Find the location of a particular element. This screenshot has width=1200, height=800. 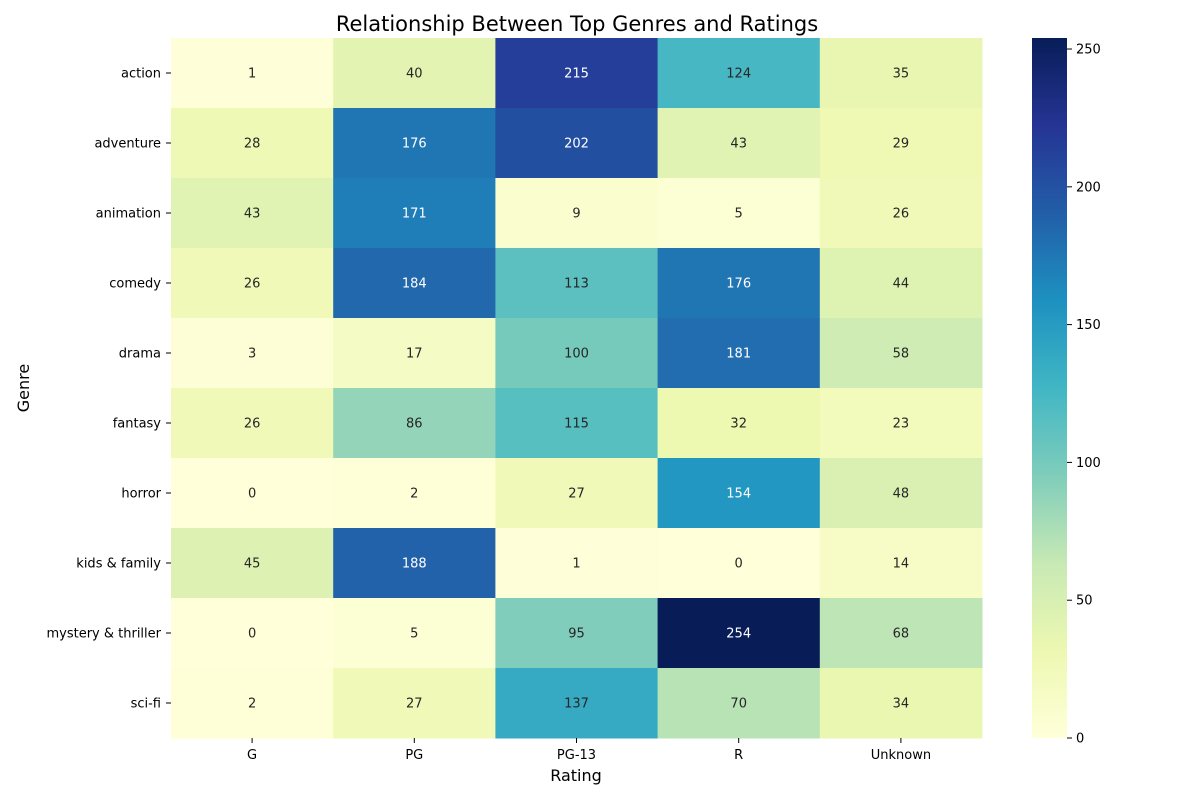

colorbar-tick-label: 100 is located at coordinates (1088, 463).